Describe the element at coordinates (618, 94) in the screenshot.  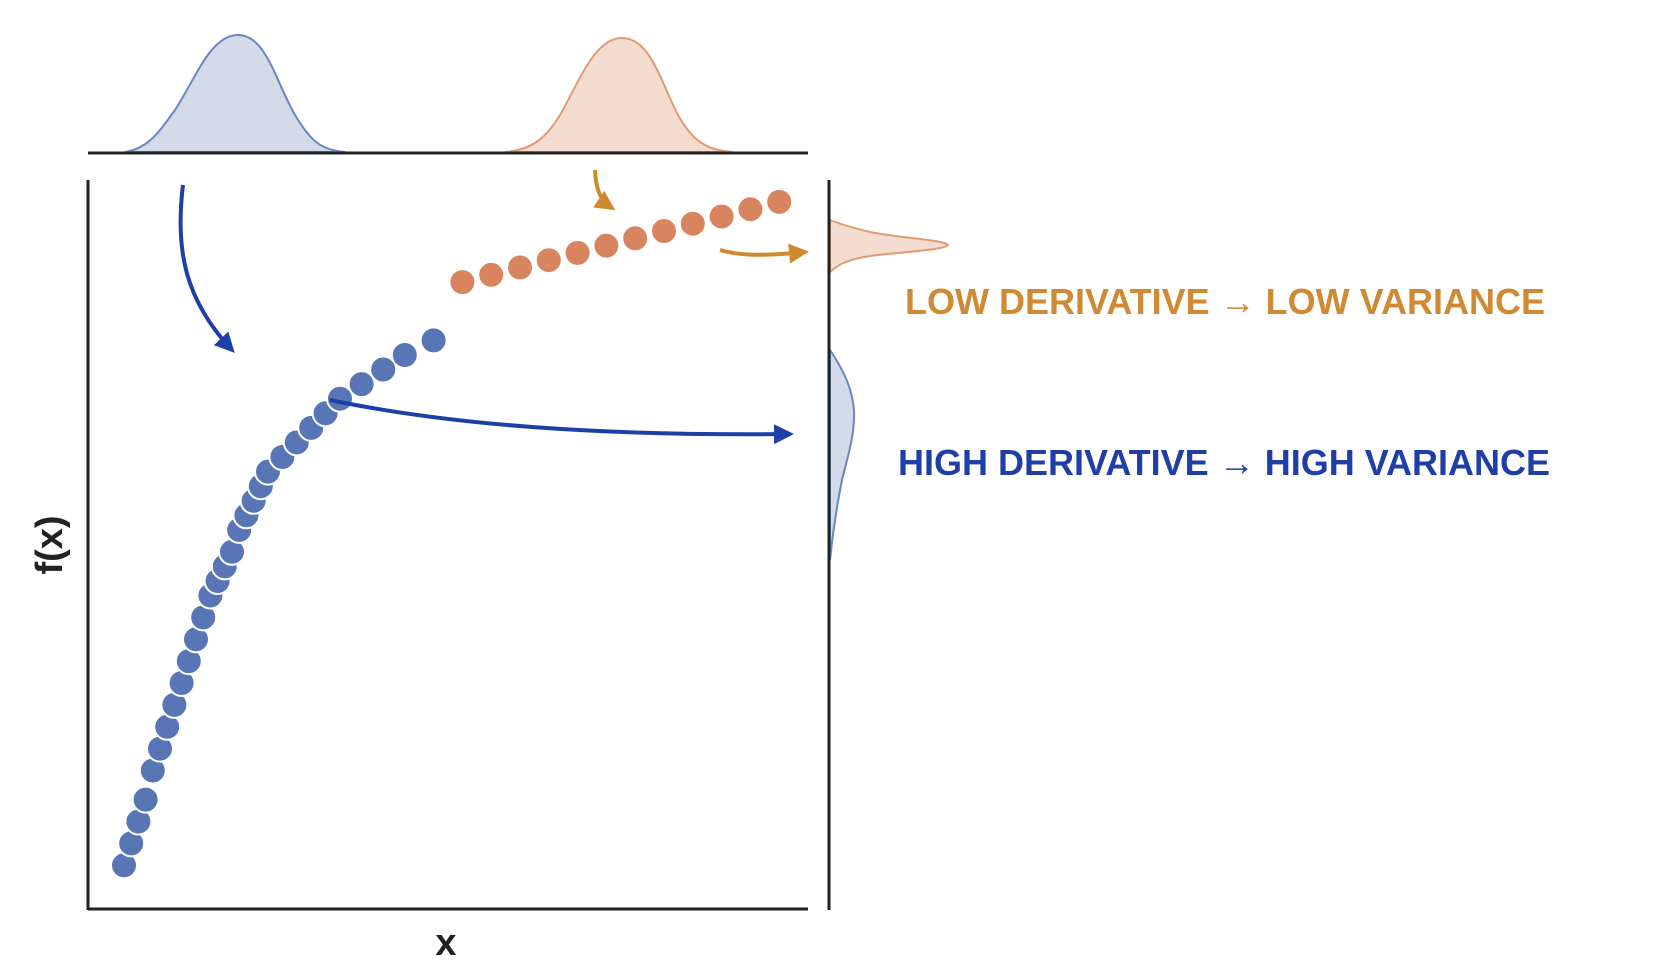
I see `orange-x-density` at that location.